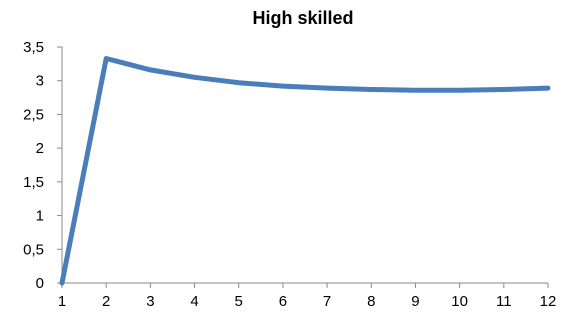  I want to click on chart-title: High skilled, so click(303, 18).